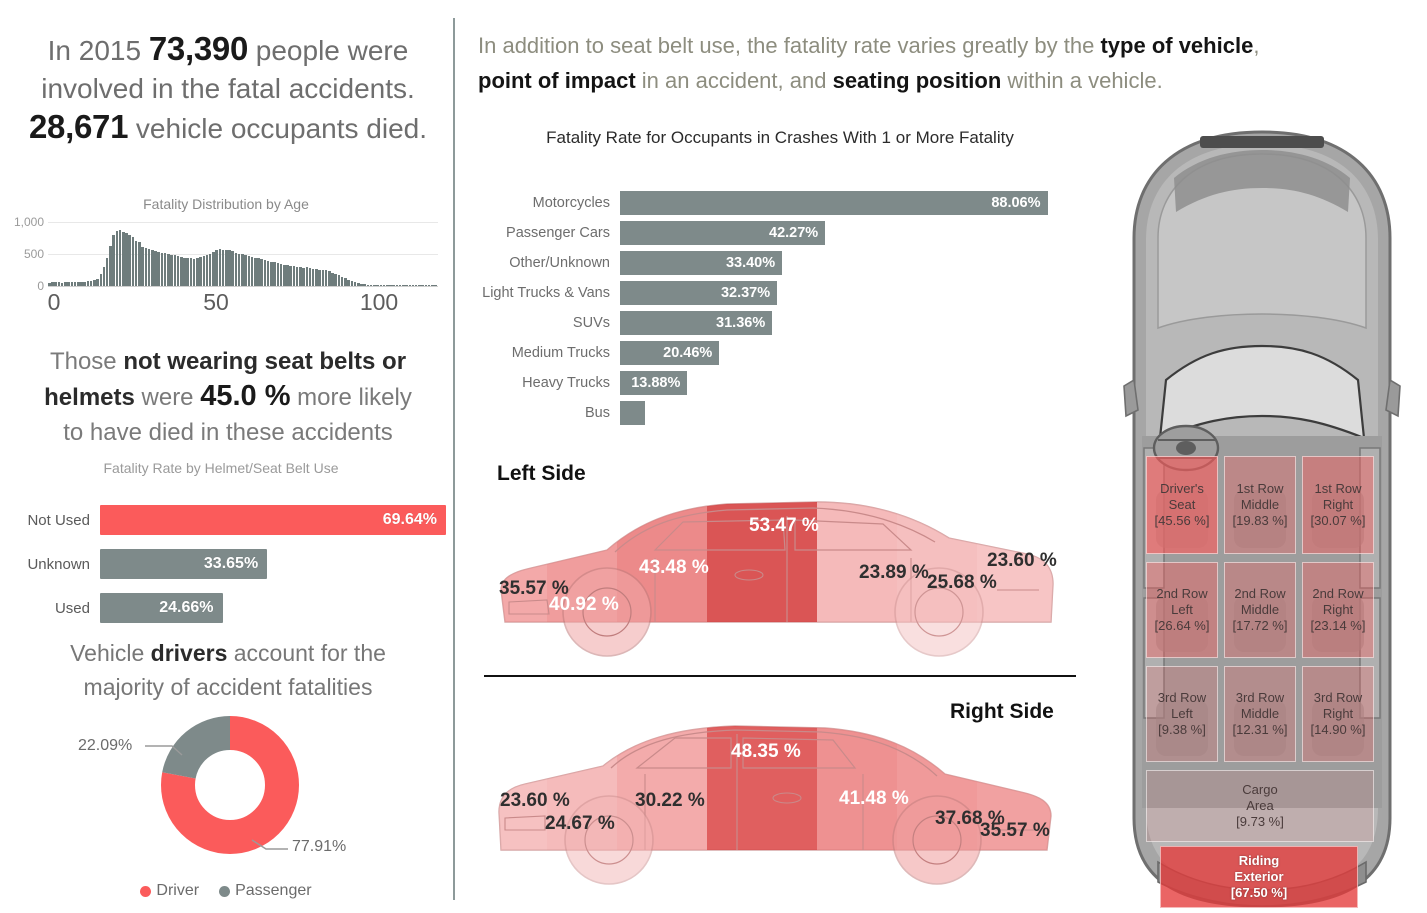 The image size is (1427, 913). I want to click on column-divider, so click(454, 459).